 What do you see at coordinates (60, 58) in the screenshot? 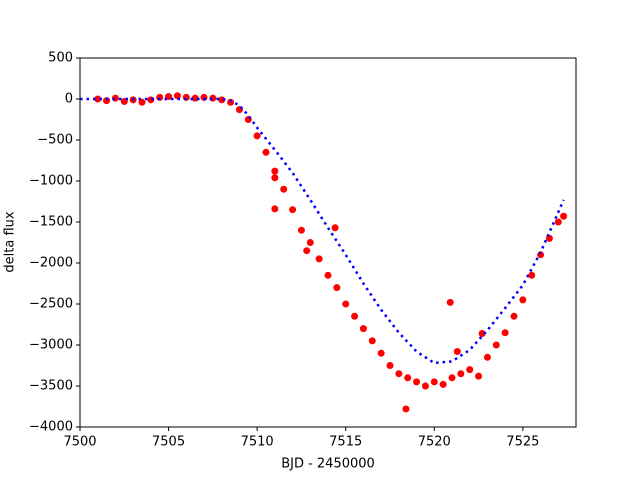
I see `y-tick-label: 500` at bounding box center [60, 58].